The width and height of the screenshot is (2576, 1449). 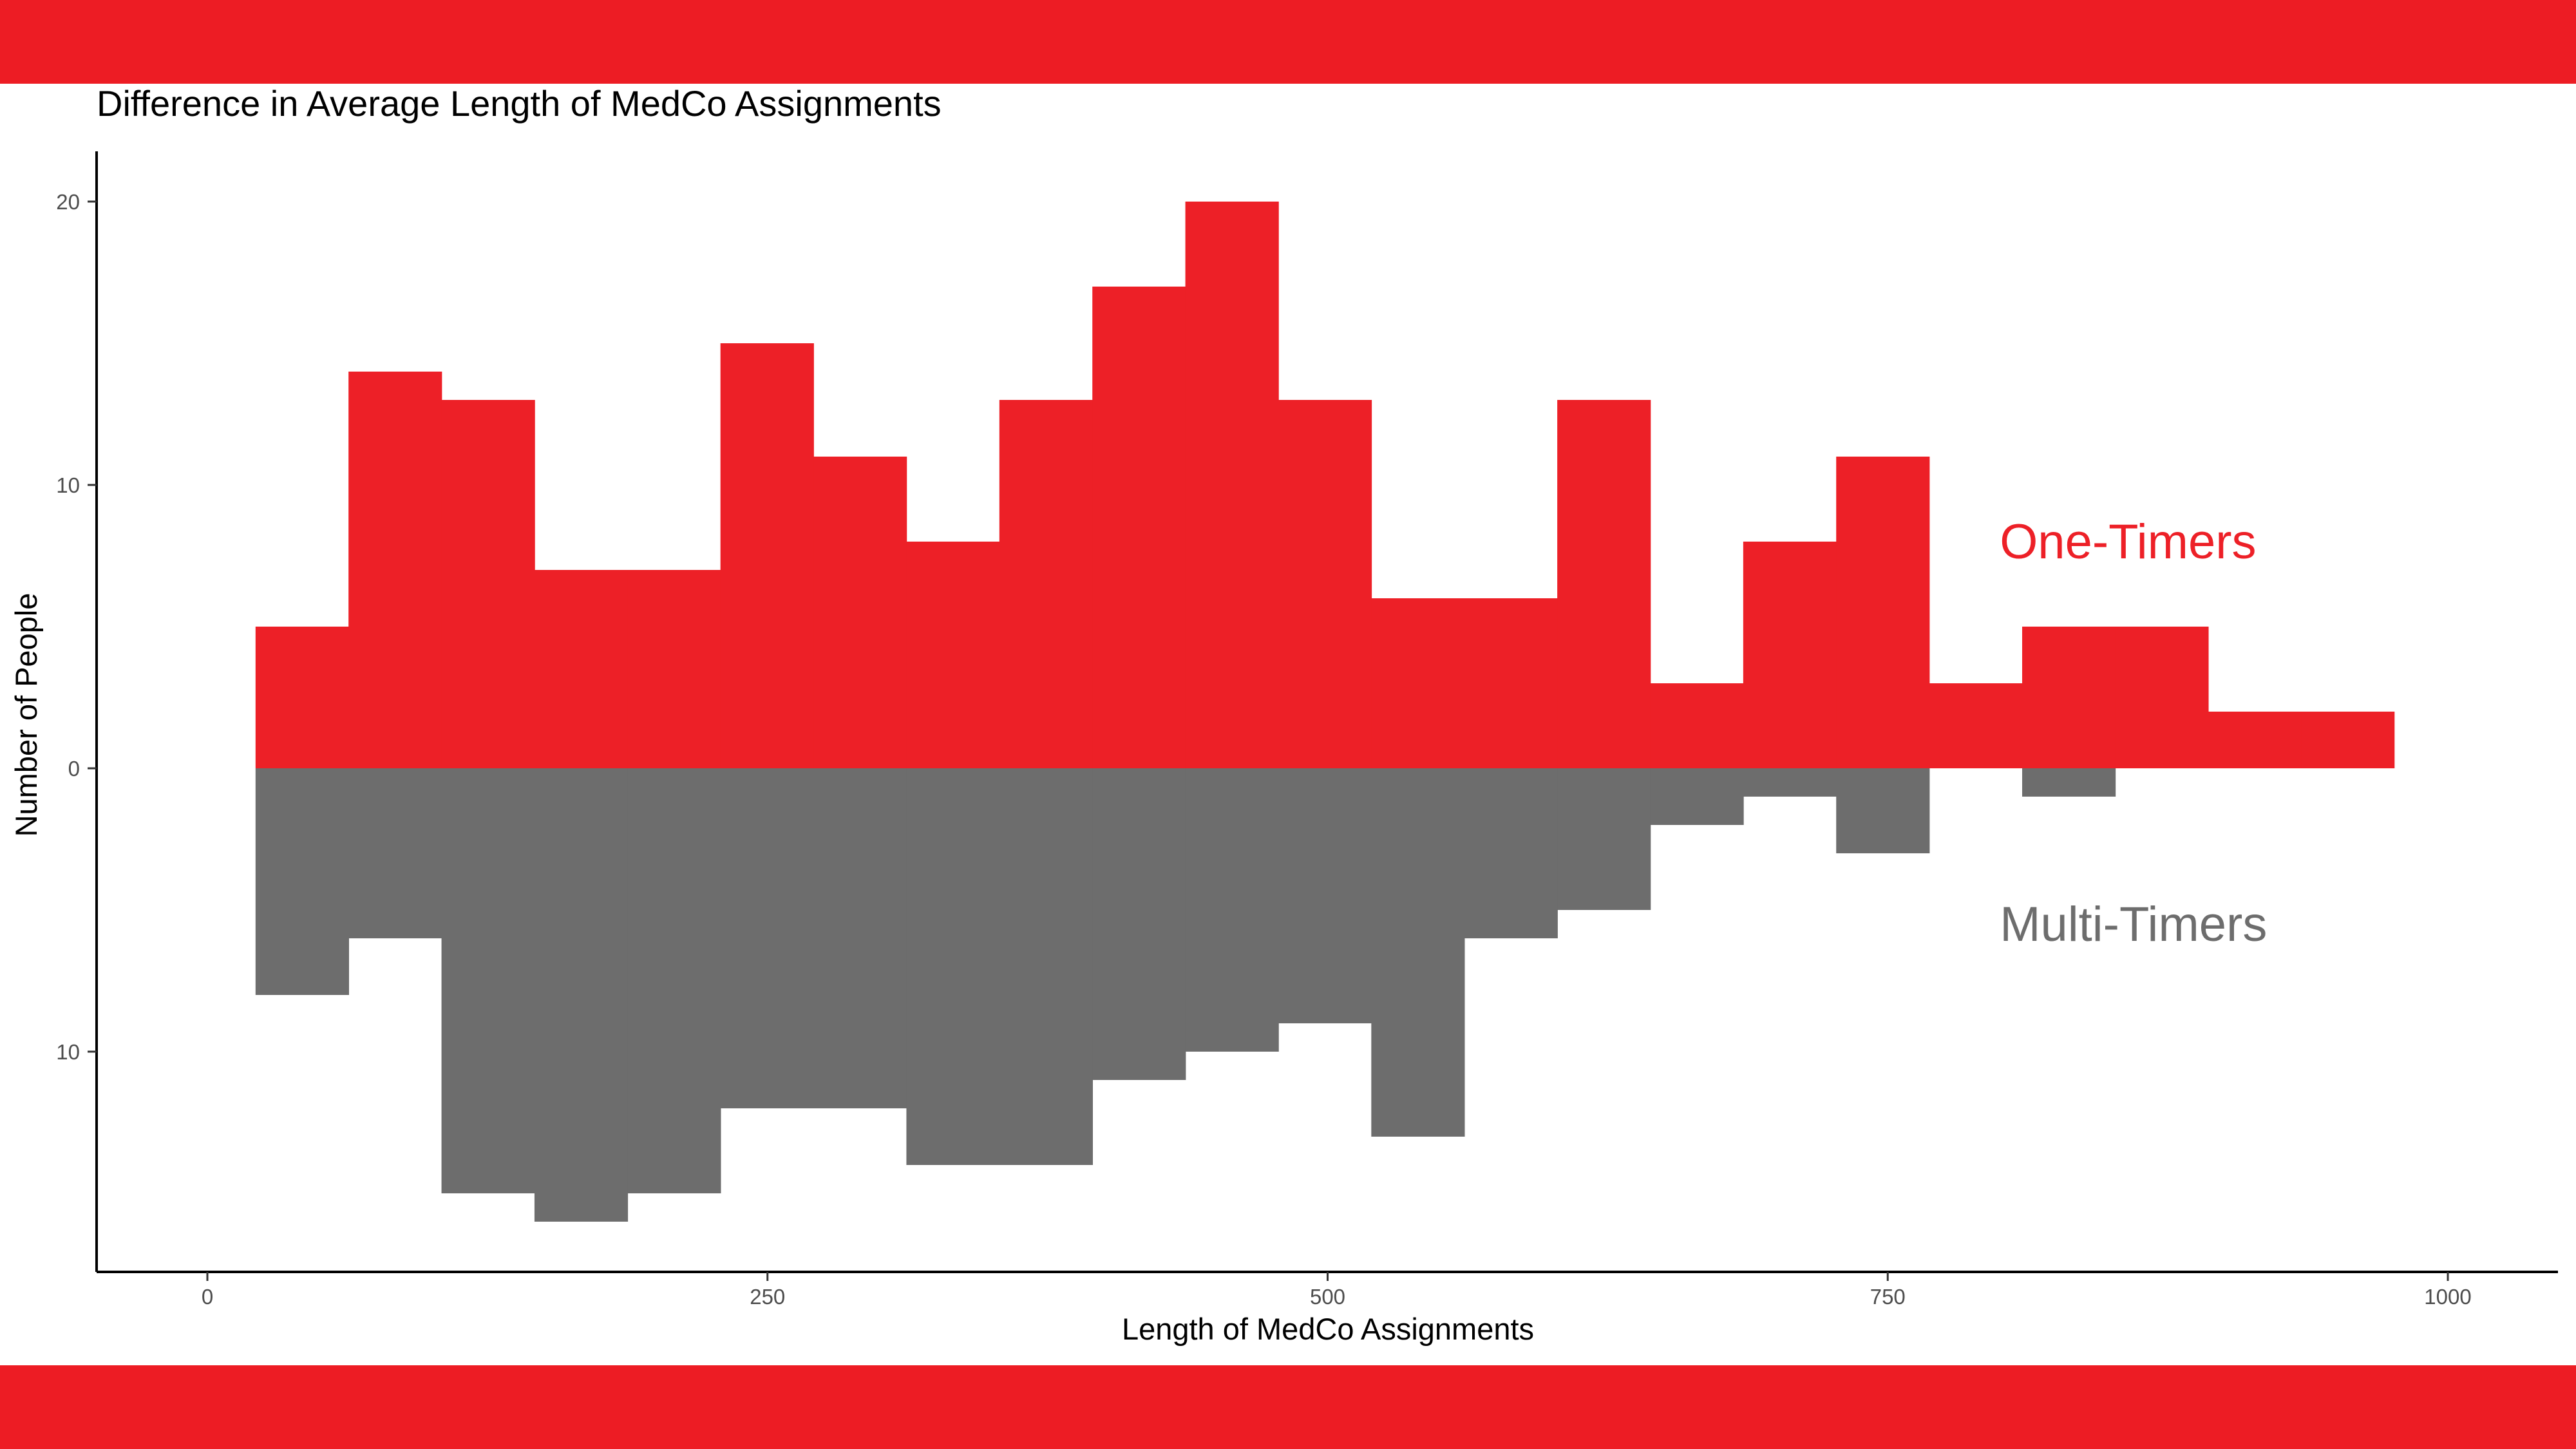 What do you see at coordinates (767, 1297) in the screenshot?
I see `x-tick-label: 250` at bounding box center [767, 1297].